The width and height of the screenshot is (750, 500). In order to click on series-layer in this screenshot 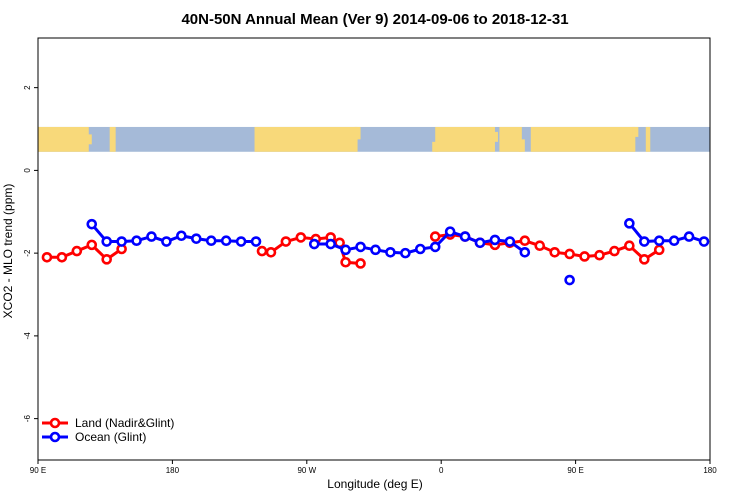, I will do `click(375, 252)`.